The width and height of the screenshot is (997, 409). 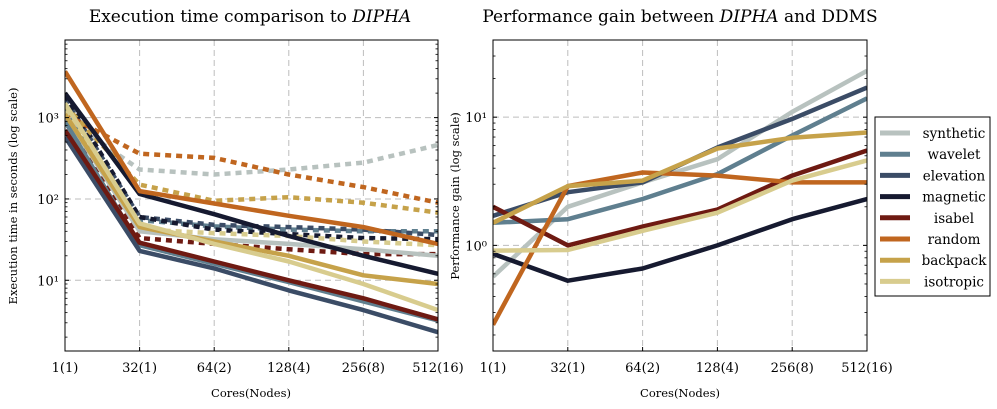 I want to click on left-xtick-label: 256(8), so click(x=363, y=368).